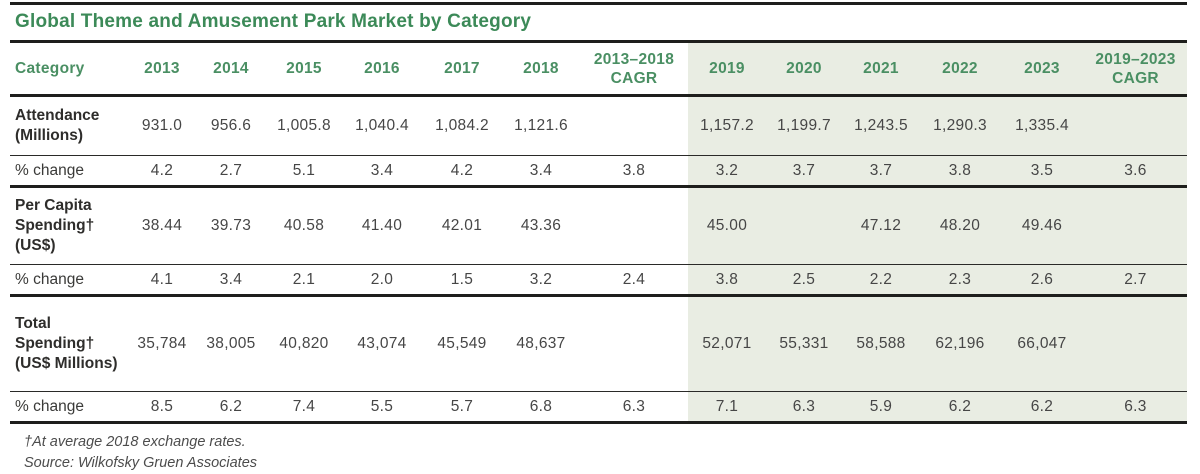  What do you see at coordinates (727, 407) in the screenshot?
I see `data-cell: 7.1` at bounding box center [727, 407].